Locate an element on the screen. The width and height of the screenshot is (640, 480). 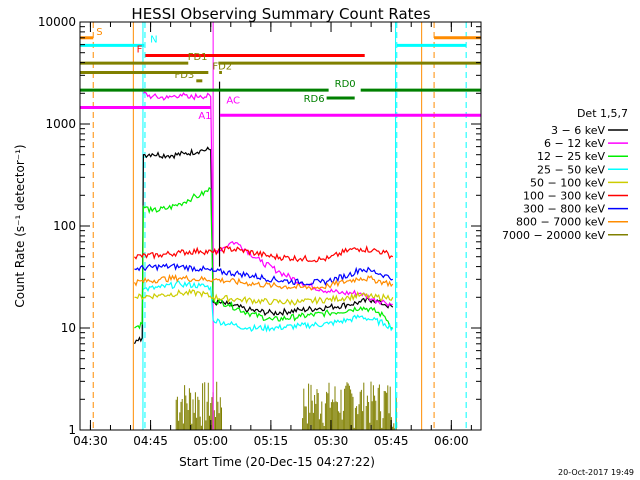
chart-title: HESSI Observing Summary Count Rates is located at coordinates (280, 14).